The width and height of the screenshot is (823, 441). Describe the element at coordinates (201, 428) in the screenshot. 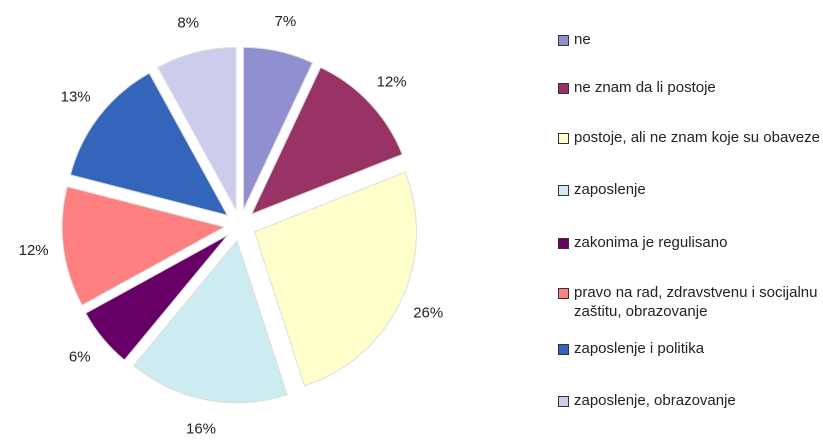

I see `data-label: 16%` at that location.